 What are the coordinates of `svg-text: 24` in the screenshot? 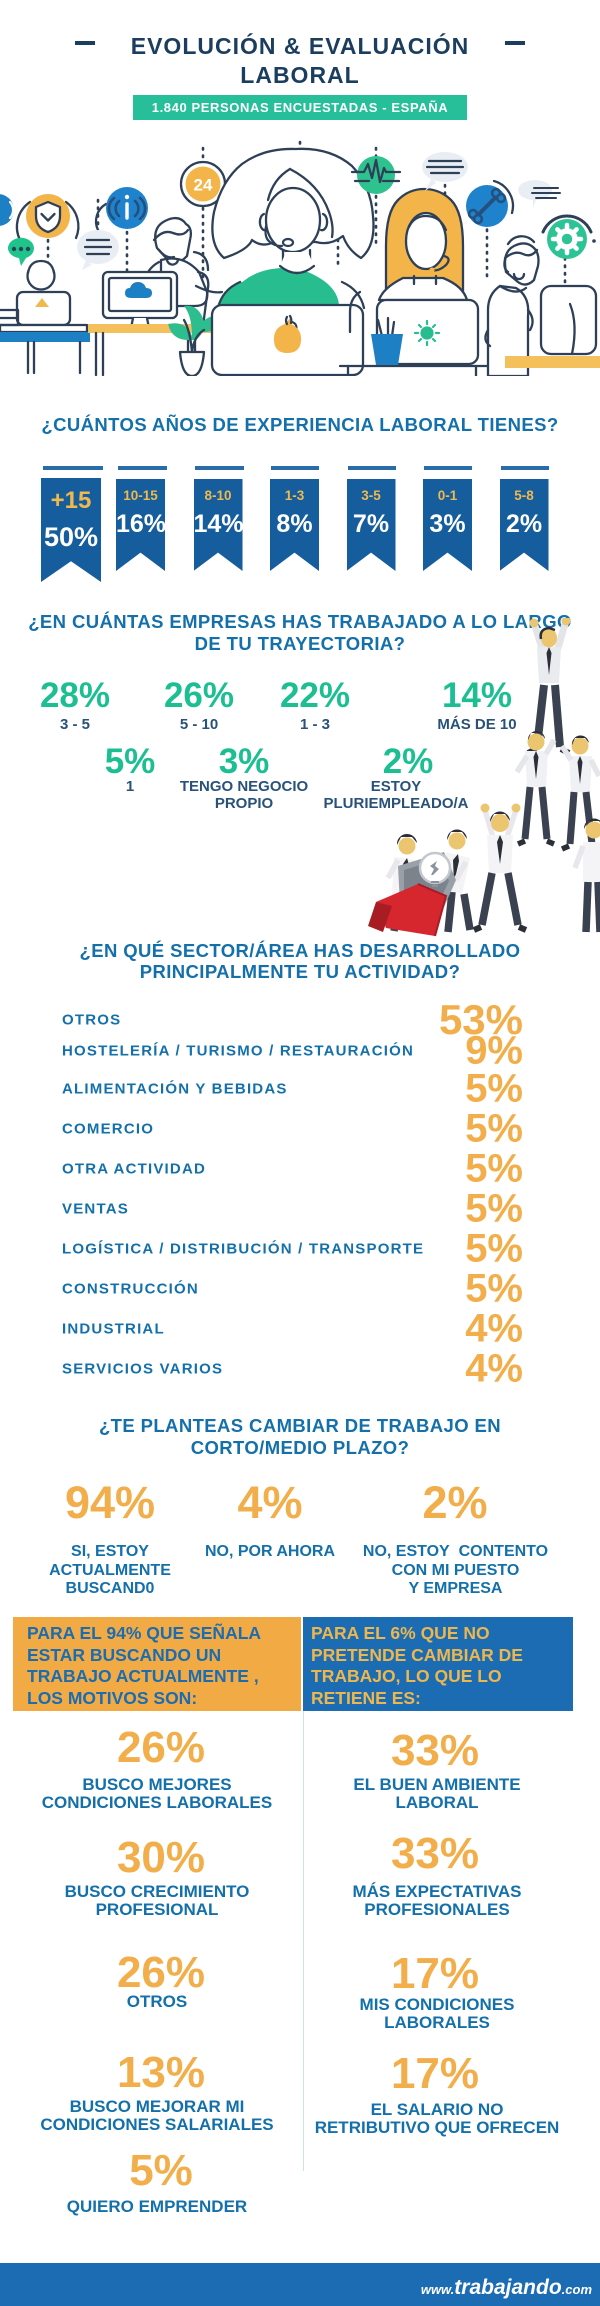 It's located at (203, 185).